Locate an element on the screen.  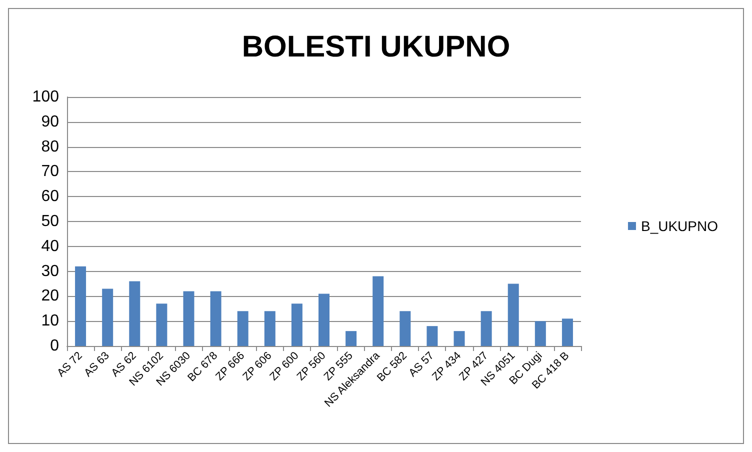
y-tick-label: 10 is located at coordinates (50, 321).